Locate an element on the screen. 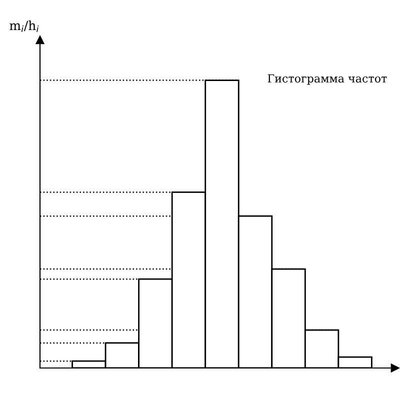  y-axis-title: m$_{i}$/h$_{i}$ is located at coordinates (24, 26).